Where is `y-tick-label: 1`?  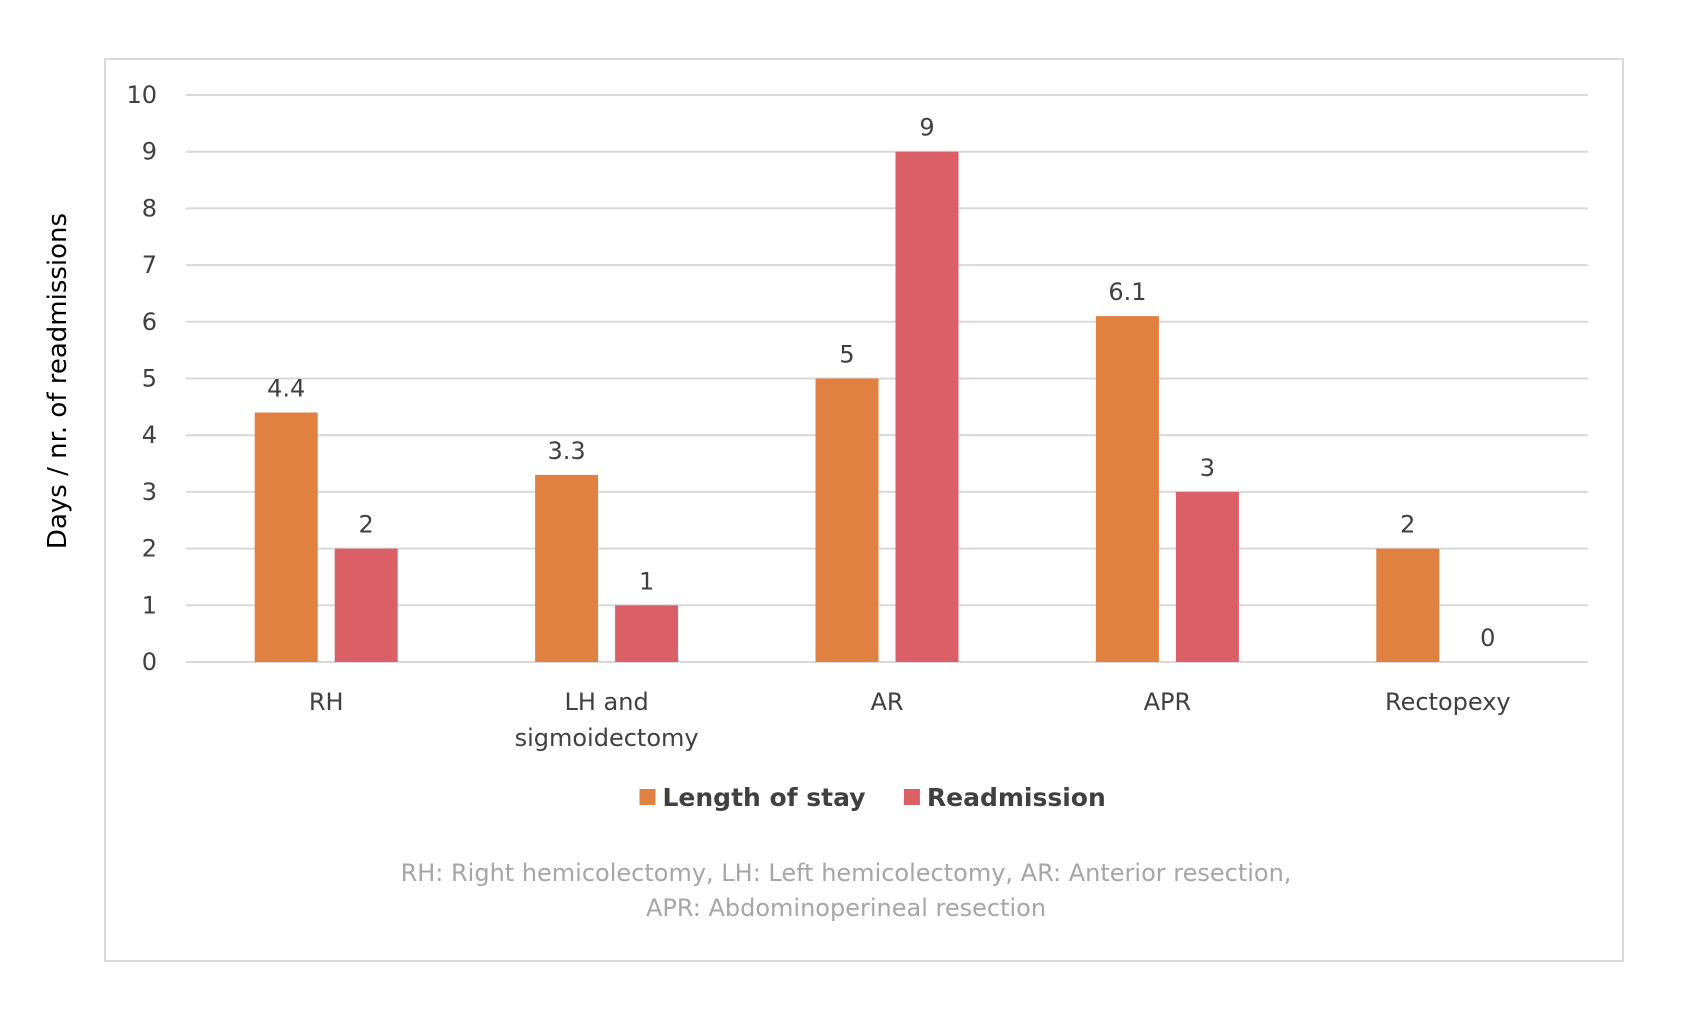 y-tick-label: 1 is located at coordinates (149, 605).